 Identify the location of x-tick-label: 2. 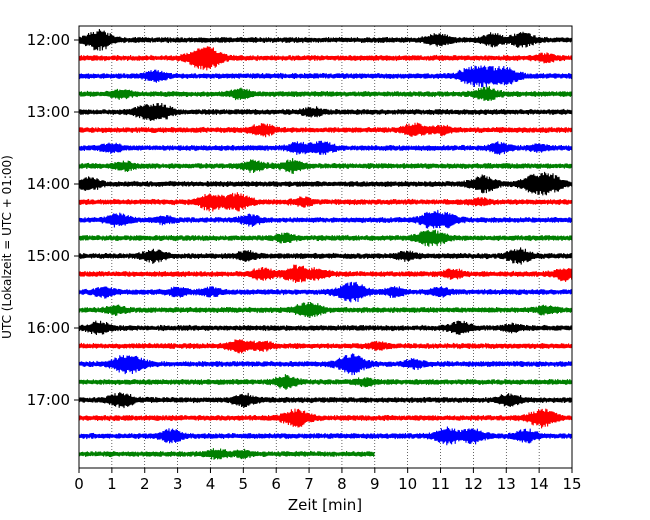
(145, 484).